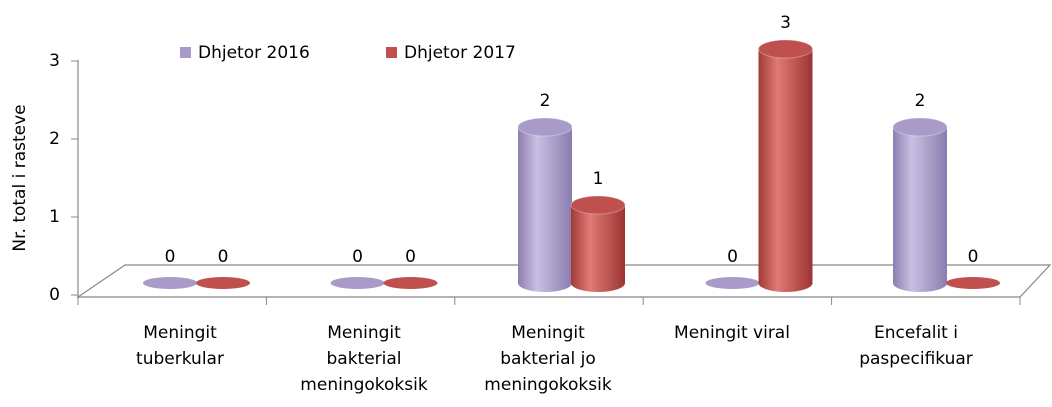  I want to click on x-tick-label: Encefalit i, so click(916, 333).